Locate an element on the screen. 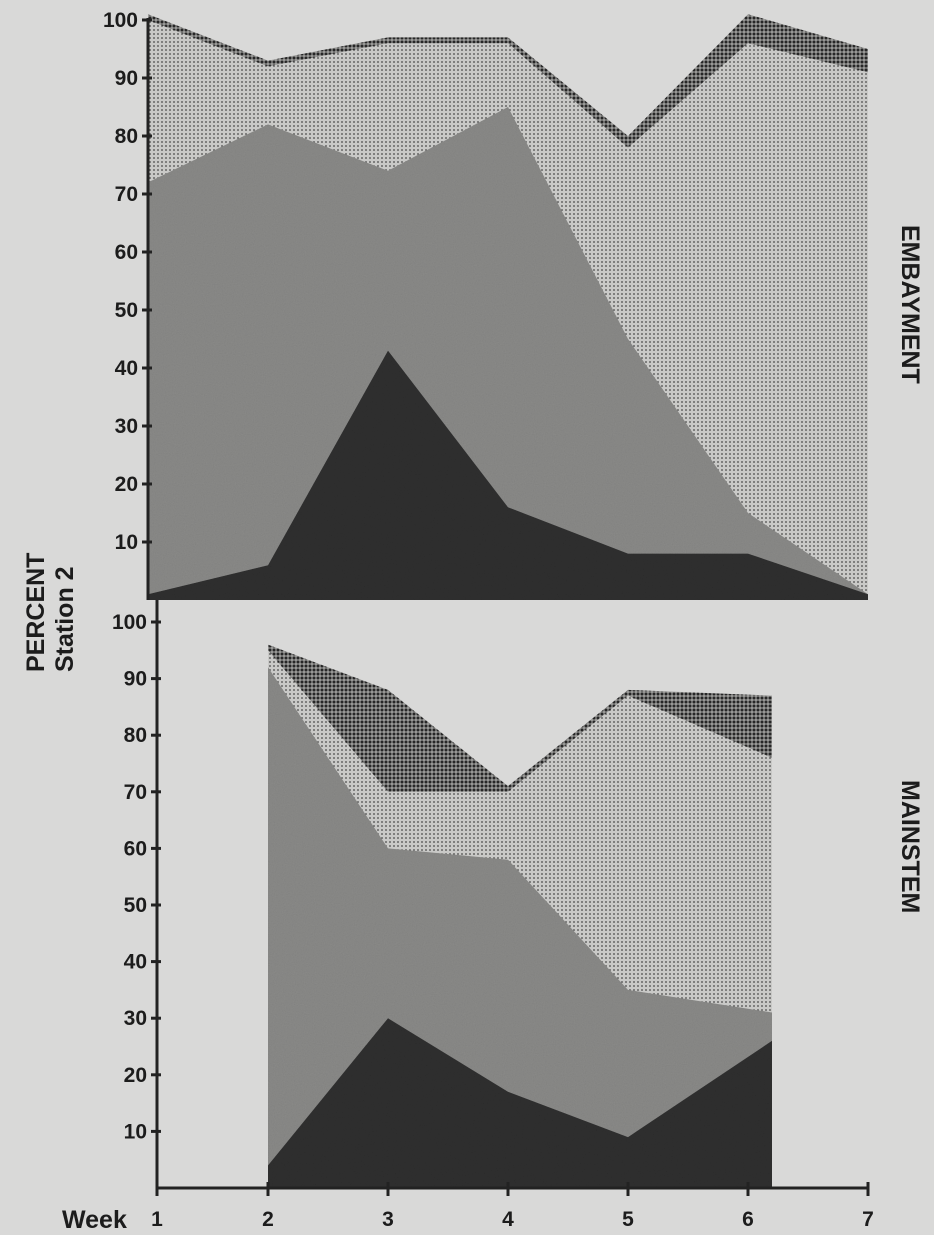 Image resolution: width=934 pixels, height=1235 pixels. mainstem-y-tick-label: 50 is located at coordinates (135, 905).